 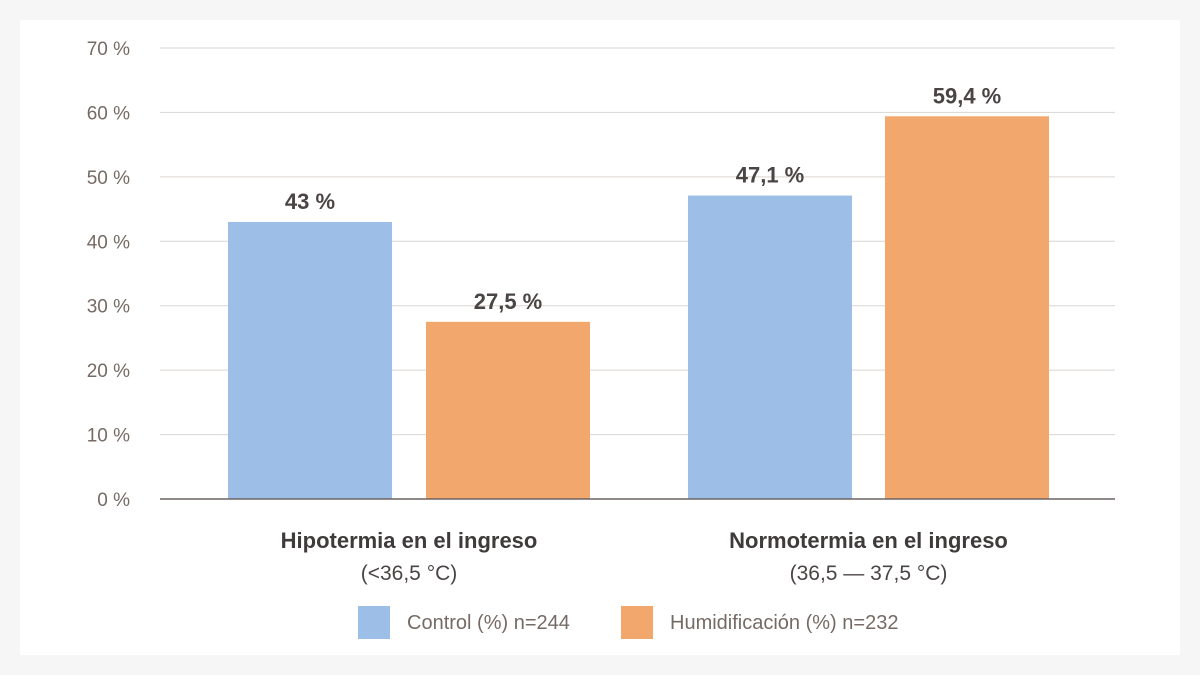 What do you see at coordinates (967, 95) in the screenshot?
I see `data-label: 59,4 %` at bounding box center [967, 95].